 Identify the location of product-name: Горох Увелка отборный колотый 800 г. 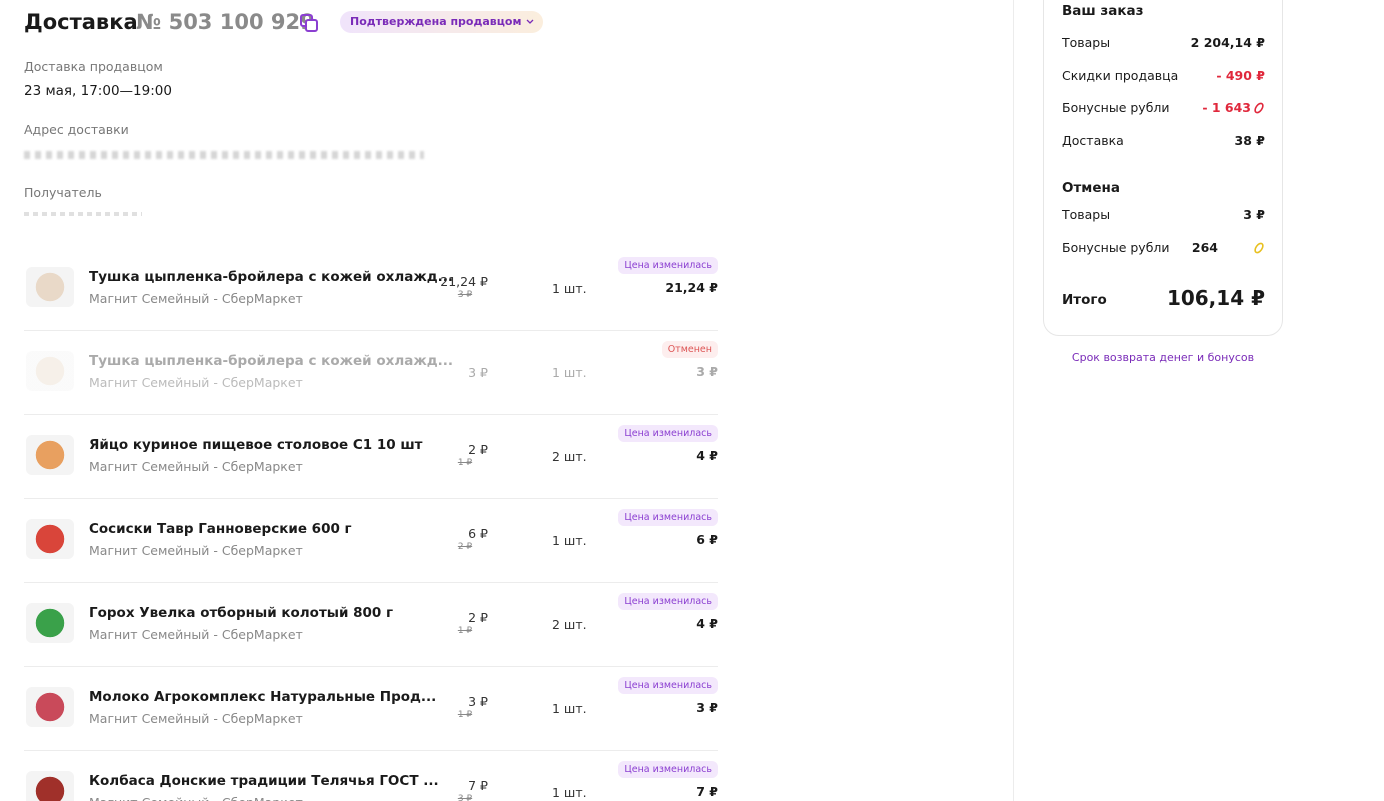
(241, 613).